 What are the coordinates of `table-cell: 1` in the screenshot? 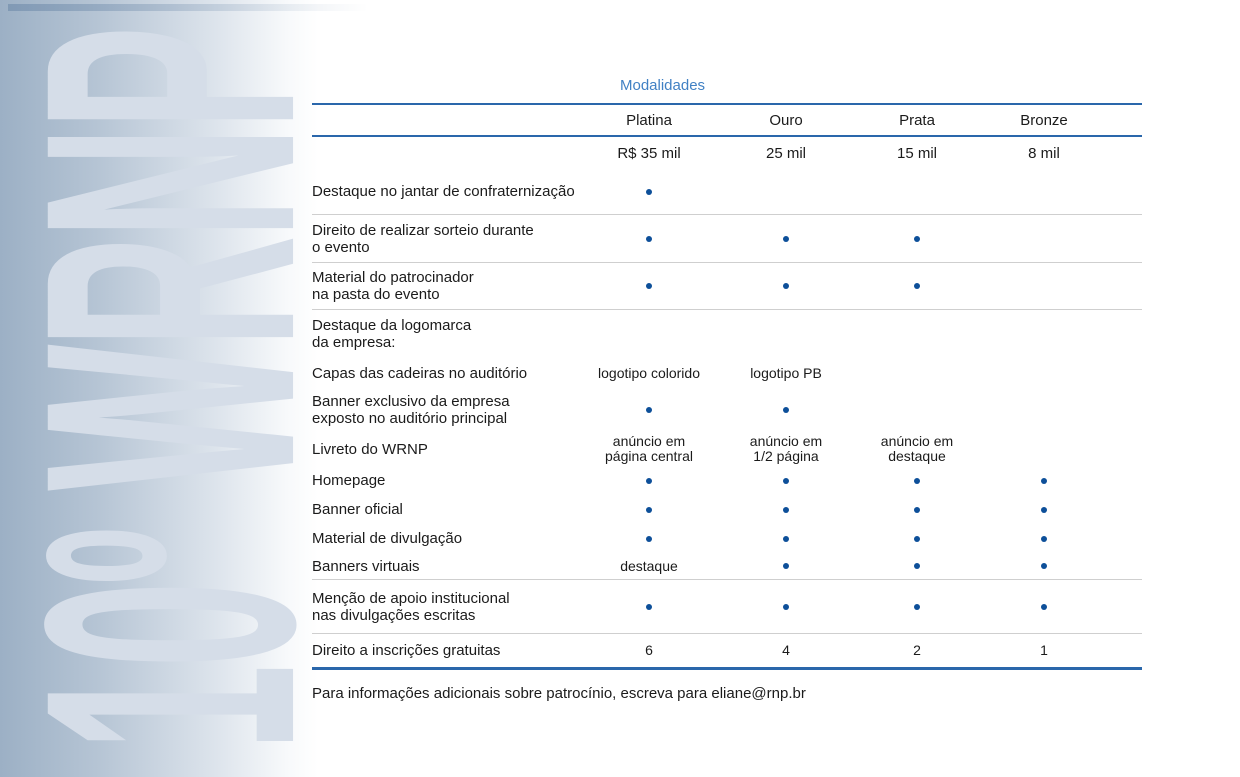 It's located at (1044, 650).